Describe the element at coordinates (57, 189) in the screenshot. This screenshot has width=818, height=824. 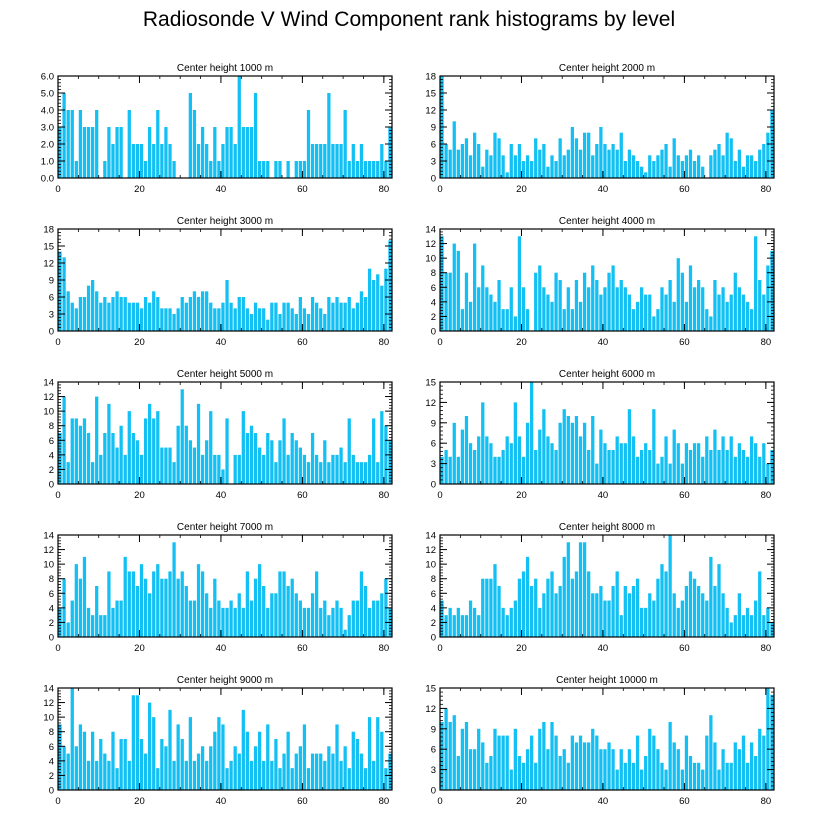
I see `x-tick-label: 0` at that location.